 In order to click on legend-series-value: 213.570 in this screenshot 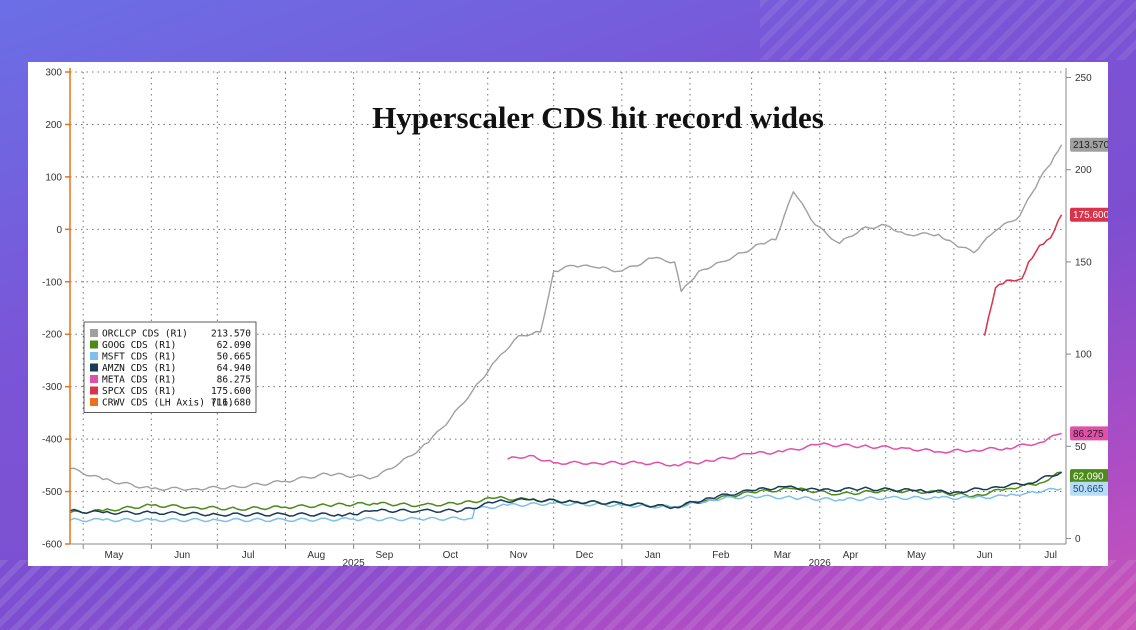, I will do `click(231, 334)`.